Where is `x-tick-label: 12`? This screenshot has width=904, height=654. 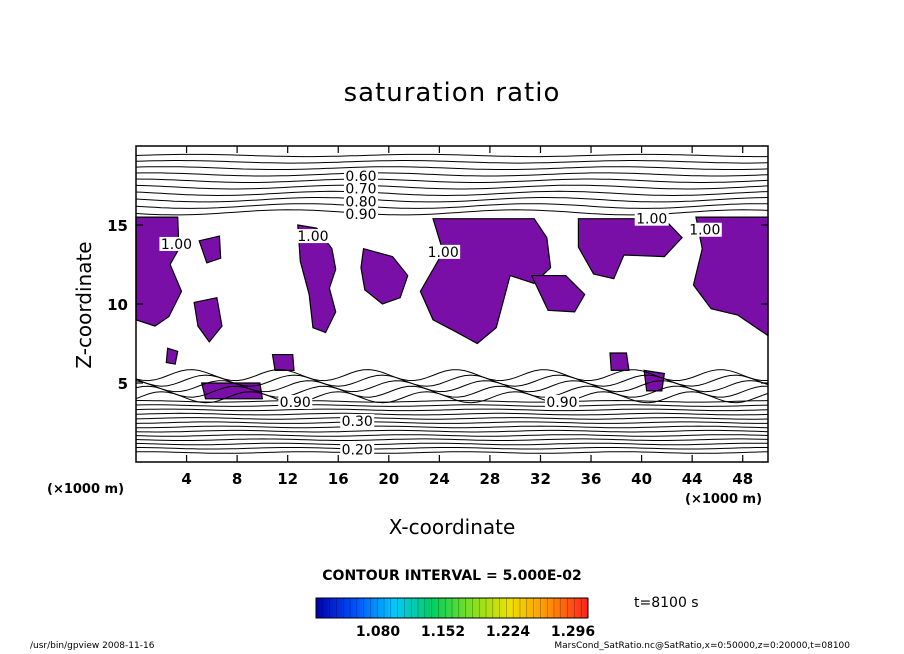
x-tick-label: 12 is located at coordinates (287, 479).